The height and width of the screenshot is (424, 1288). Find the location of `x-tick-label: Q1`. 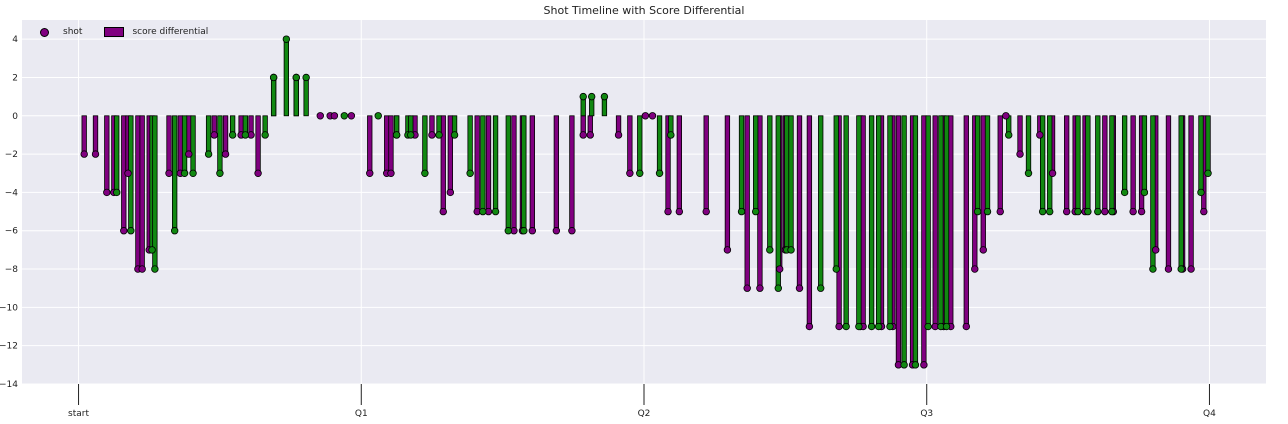

x-tick-label: Q1 is located at coordinates (361, 414).